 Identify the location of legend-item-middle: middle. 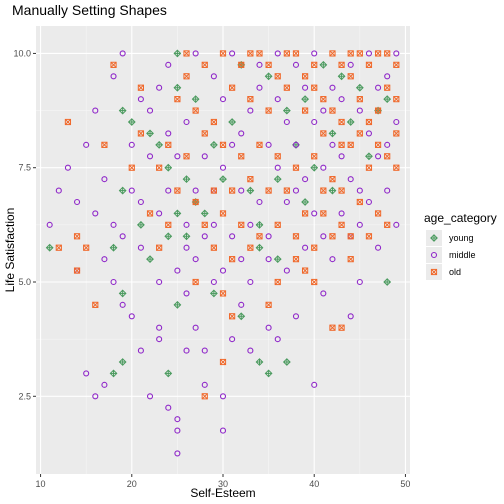
(451, 255).